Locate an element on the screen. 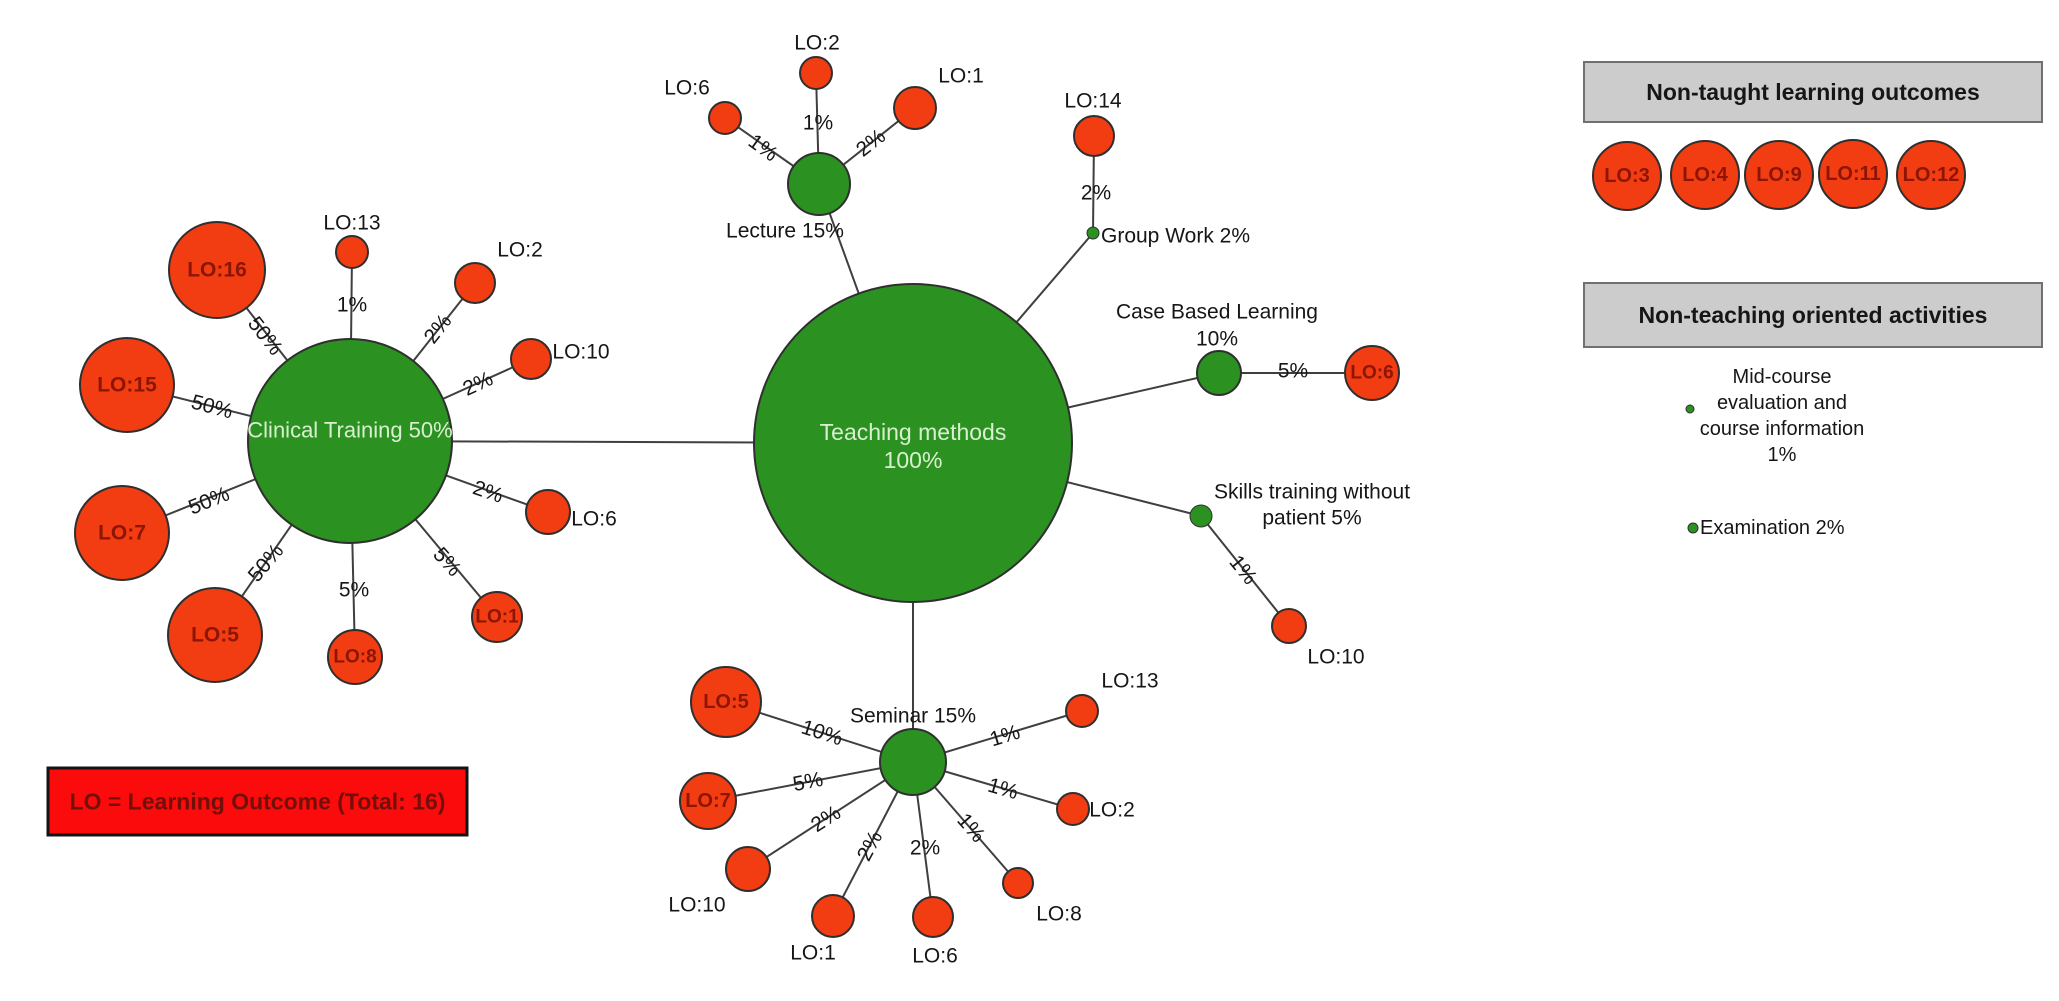 The height and width of the screenshot is (1001, 2059). clinical-lo16-label: LO:16 is located at coordinates (217, 270).